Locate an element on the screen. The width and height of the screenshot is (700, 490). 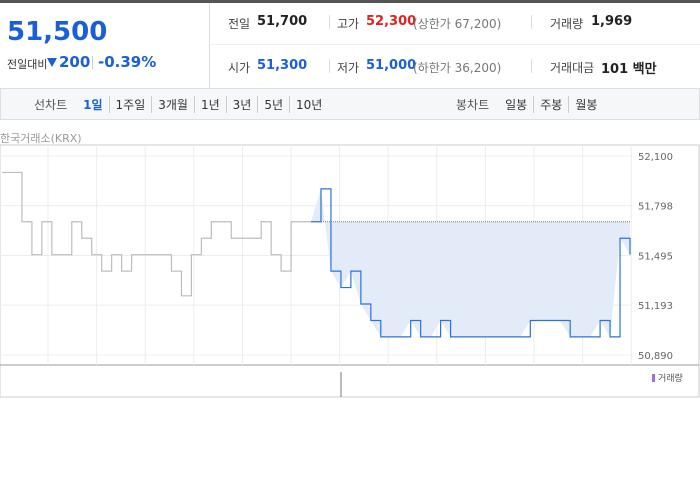
info-label: 전일 is located at coordinates (239, 24).